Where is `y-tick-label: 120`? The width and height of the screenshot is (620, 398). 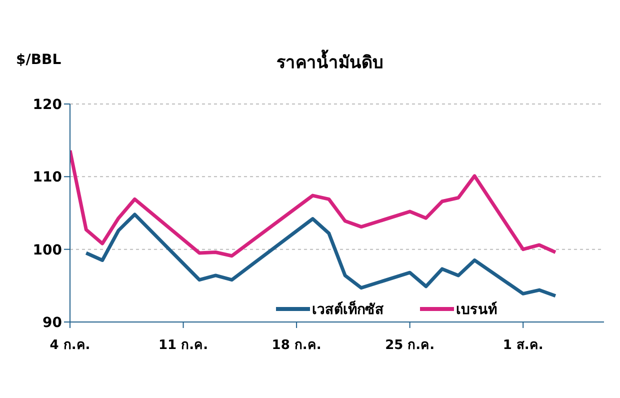 y-tick-label: 120 is located at coordinates (47, 104).